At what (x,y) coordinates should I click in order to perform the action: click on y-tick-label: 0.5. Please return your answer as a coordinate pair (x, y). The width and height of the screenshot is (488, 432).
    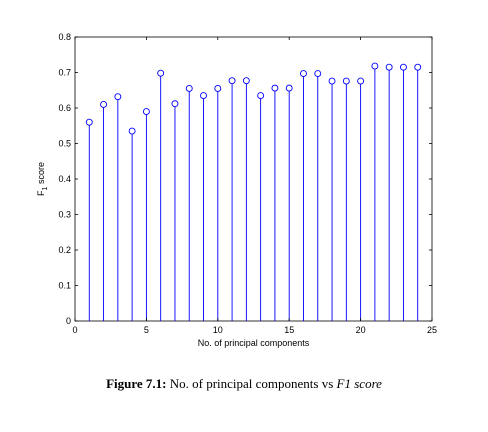
    Looking at the image, I should click on (64, 144).